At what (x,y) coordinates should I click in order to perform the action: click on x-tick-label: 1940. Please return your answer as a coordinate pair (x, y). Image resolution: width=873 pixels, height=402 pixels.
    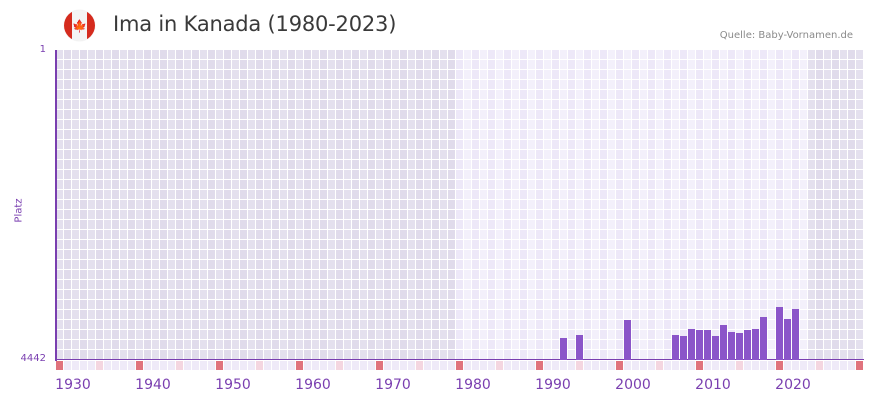
    Looking at the image, I should click on (153, 385).